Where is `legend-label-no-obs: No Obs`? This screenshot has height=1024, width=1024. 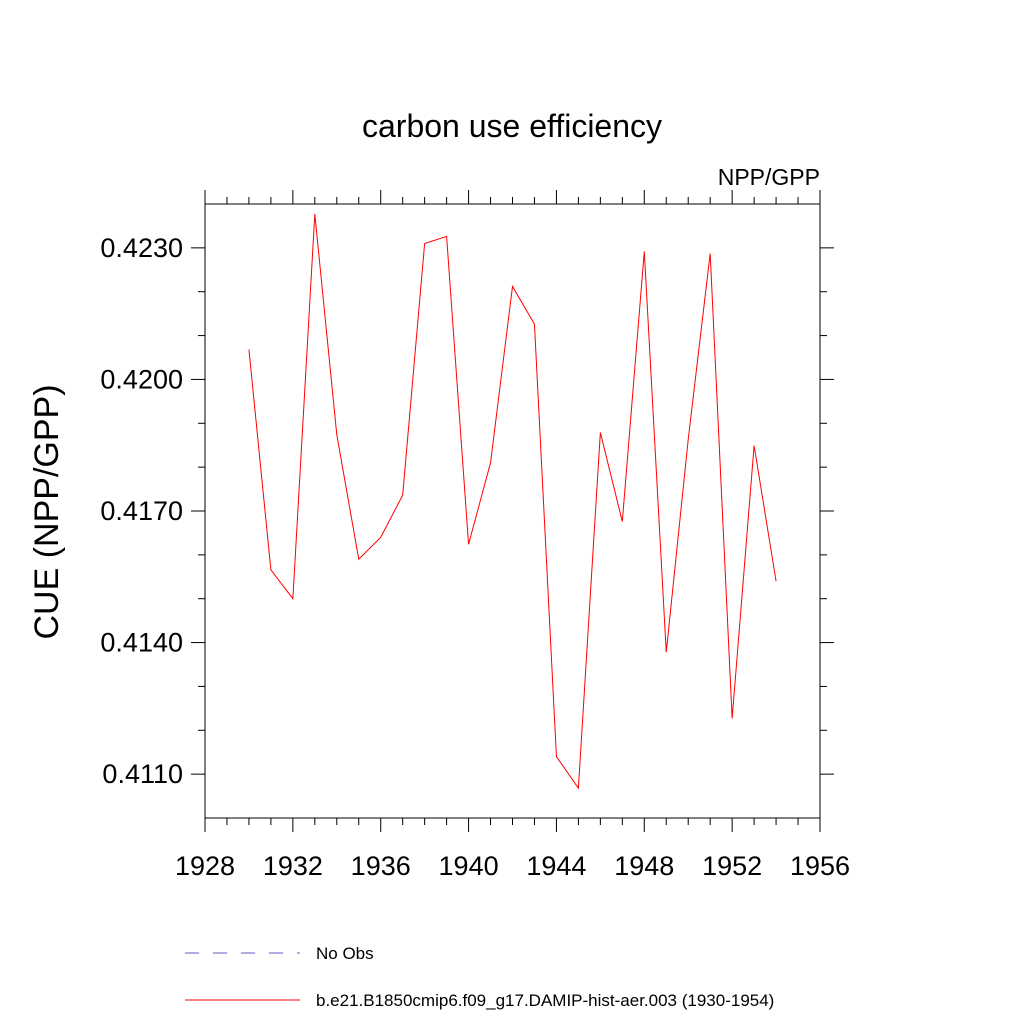
legend-label-no-obs: No Obs is located at coordinates (345, 953).